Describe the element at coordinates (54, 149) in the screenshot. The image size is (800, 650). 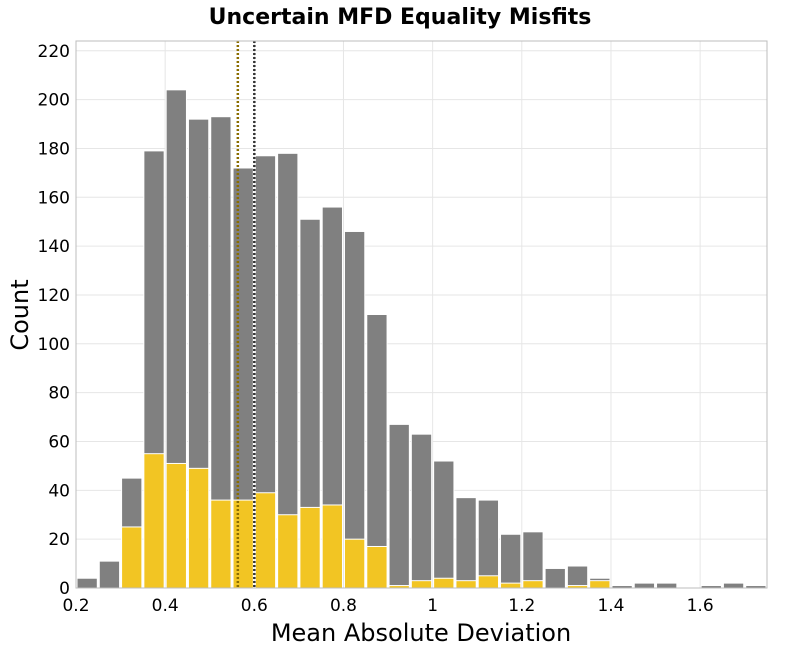
I see `y-tick-label: 180` at that location.